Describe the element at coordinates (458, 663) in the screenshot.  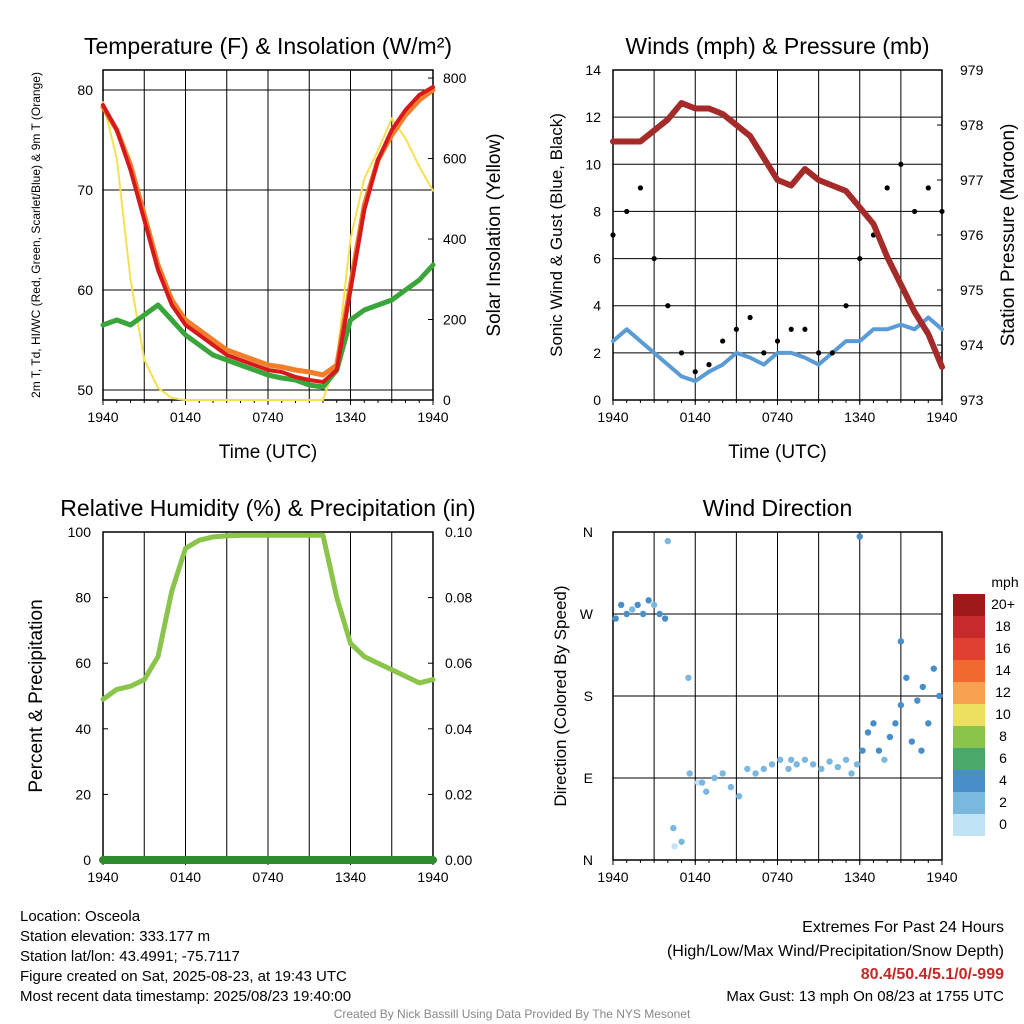
I see `y-right-tick-label: 0.06` at that location.